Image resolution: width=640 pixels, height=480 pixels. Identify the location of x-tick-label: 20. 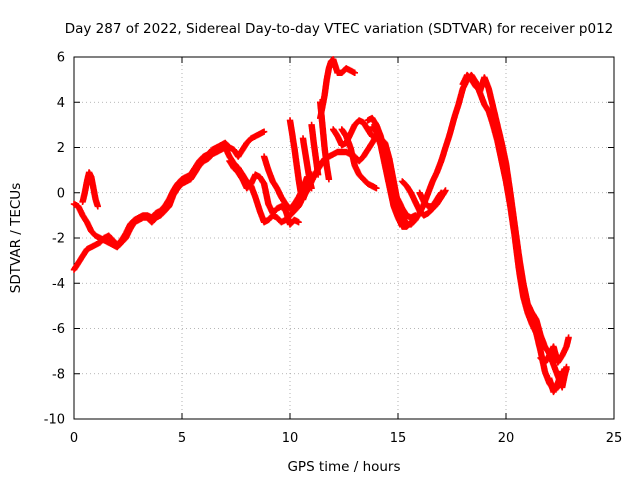
(506, 438).